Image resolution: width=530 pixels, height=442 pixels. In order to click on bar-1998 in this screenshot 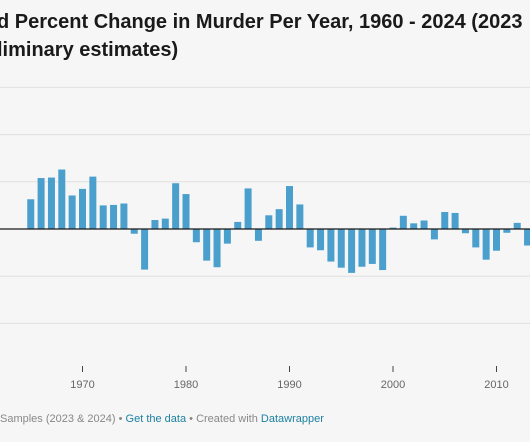, I will do `click(372, 246)`.